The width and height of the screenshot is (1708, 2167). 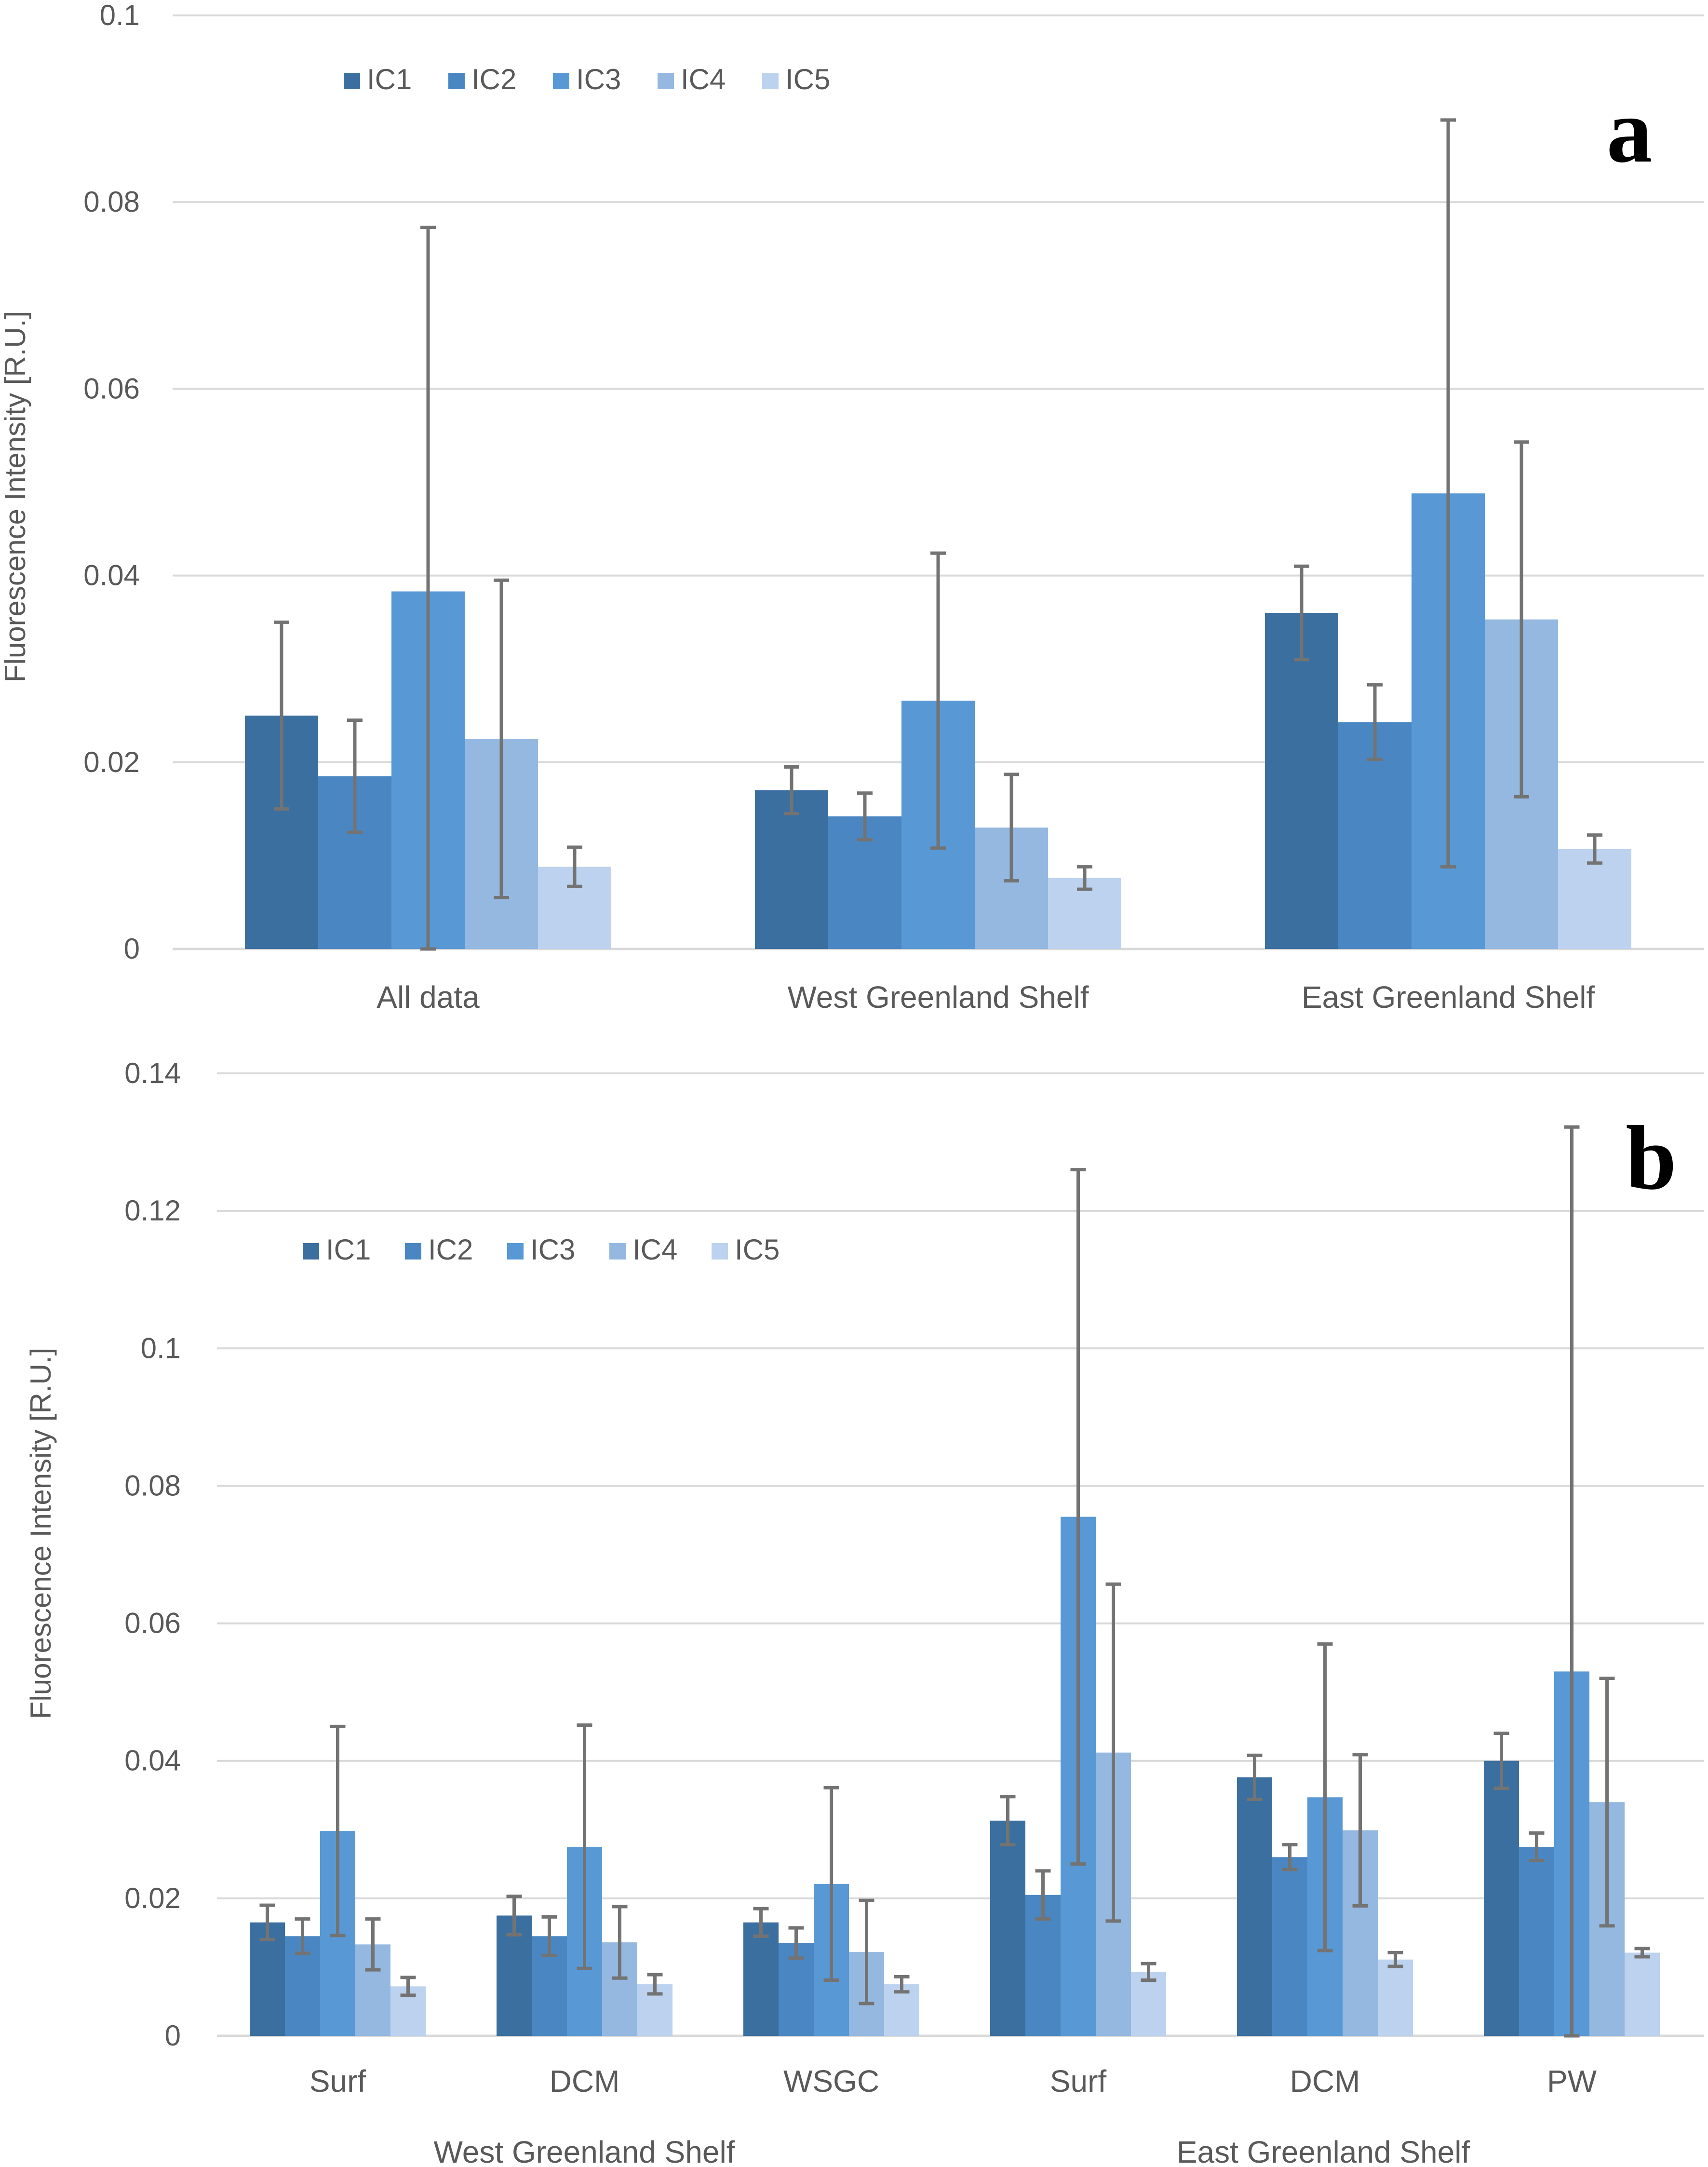 I want to click on panel-a-y-tick-label: 0.04, so click(x=111, y=575).